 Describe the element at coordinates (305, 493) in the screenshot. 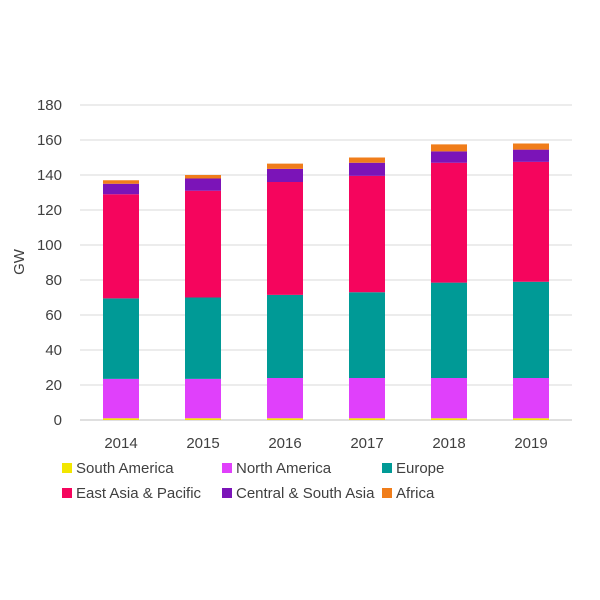

I see `legend-label: Central & South Asia` at that location.